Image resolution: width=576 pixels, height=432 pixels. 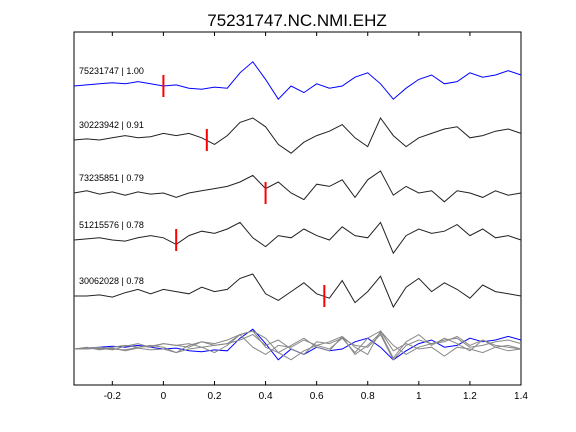 I want to click on trace-5: 30062028 | 0.78, so click(x=298, y=291).